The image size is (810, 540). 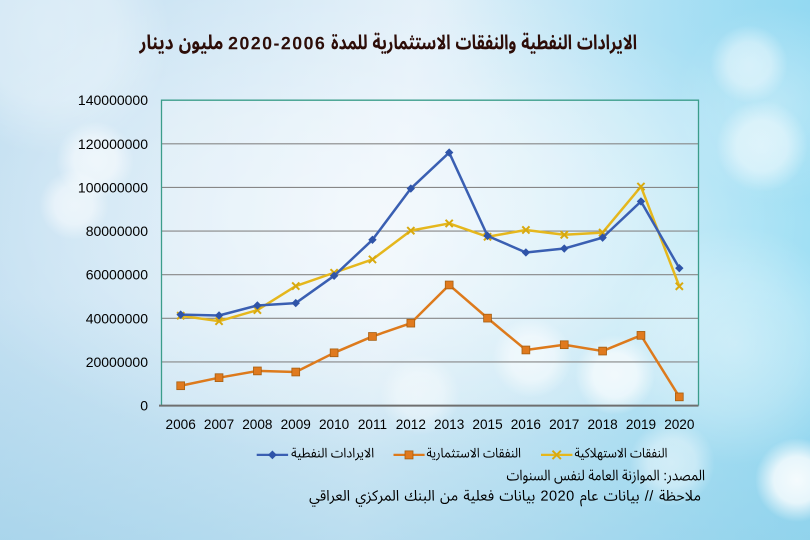 What do you see at coordinates (144, 406) in the screenshot?
I see `svg-text: 0` at bounding box center [144, 406].